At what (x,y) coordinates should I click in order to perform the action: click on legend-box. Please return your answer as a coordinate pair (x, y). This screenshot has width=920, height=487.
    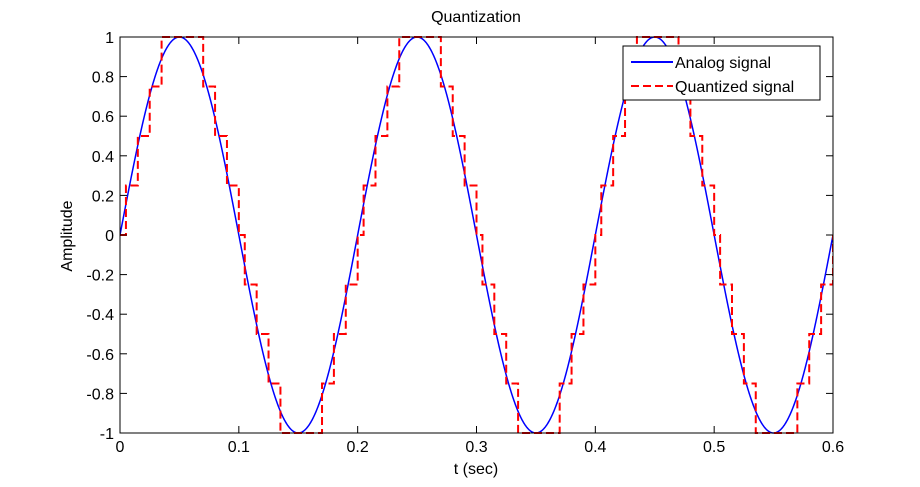
    Looking at the image, I should click on (721, 73).